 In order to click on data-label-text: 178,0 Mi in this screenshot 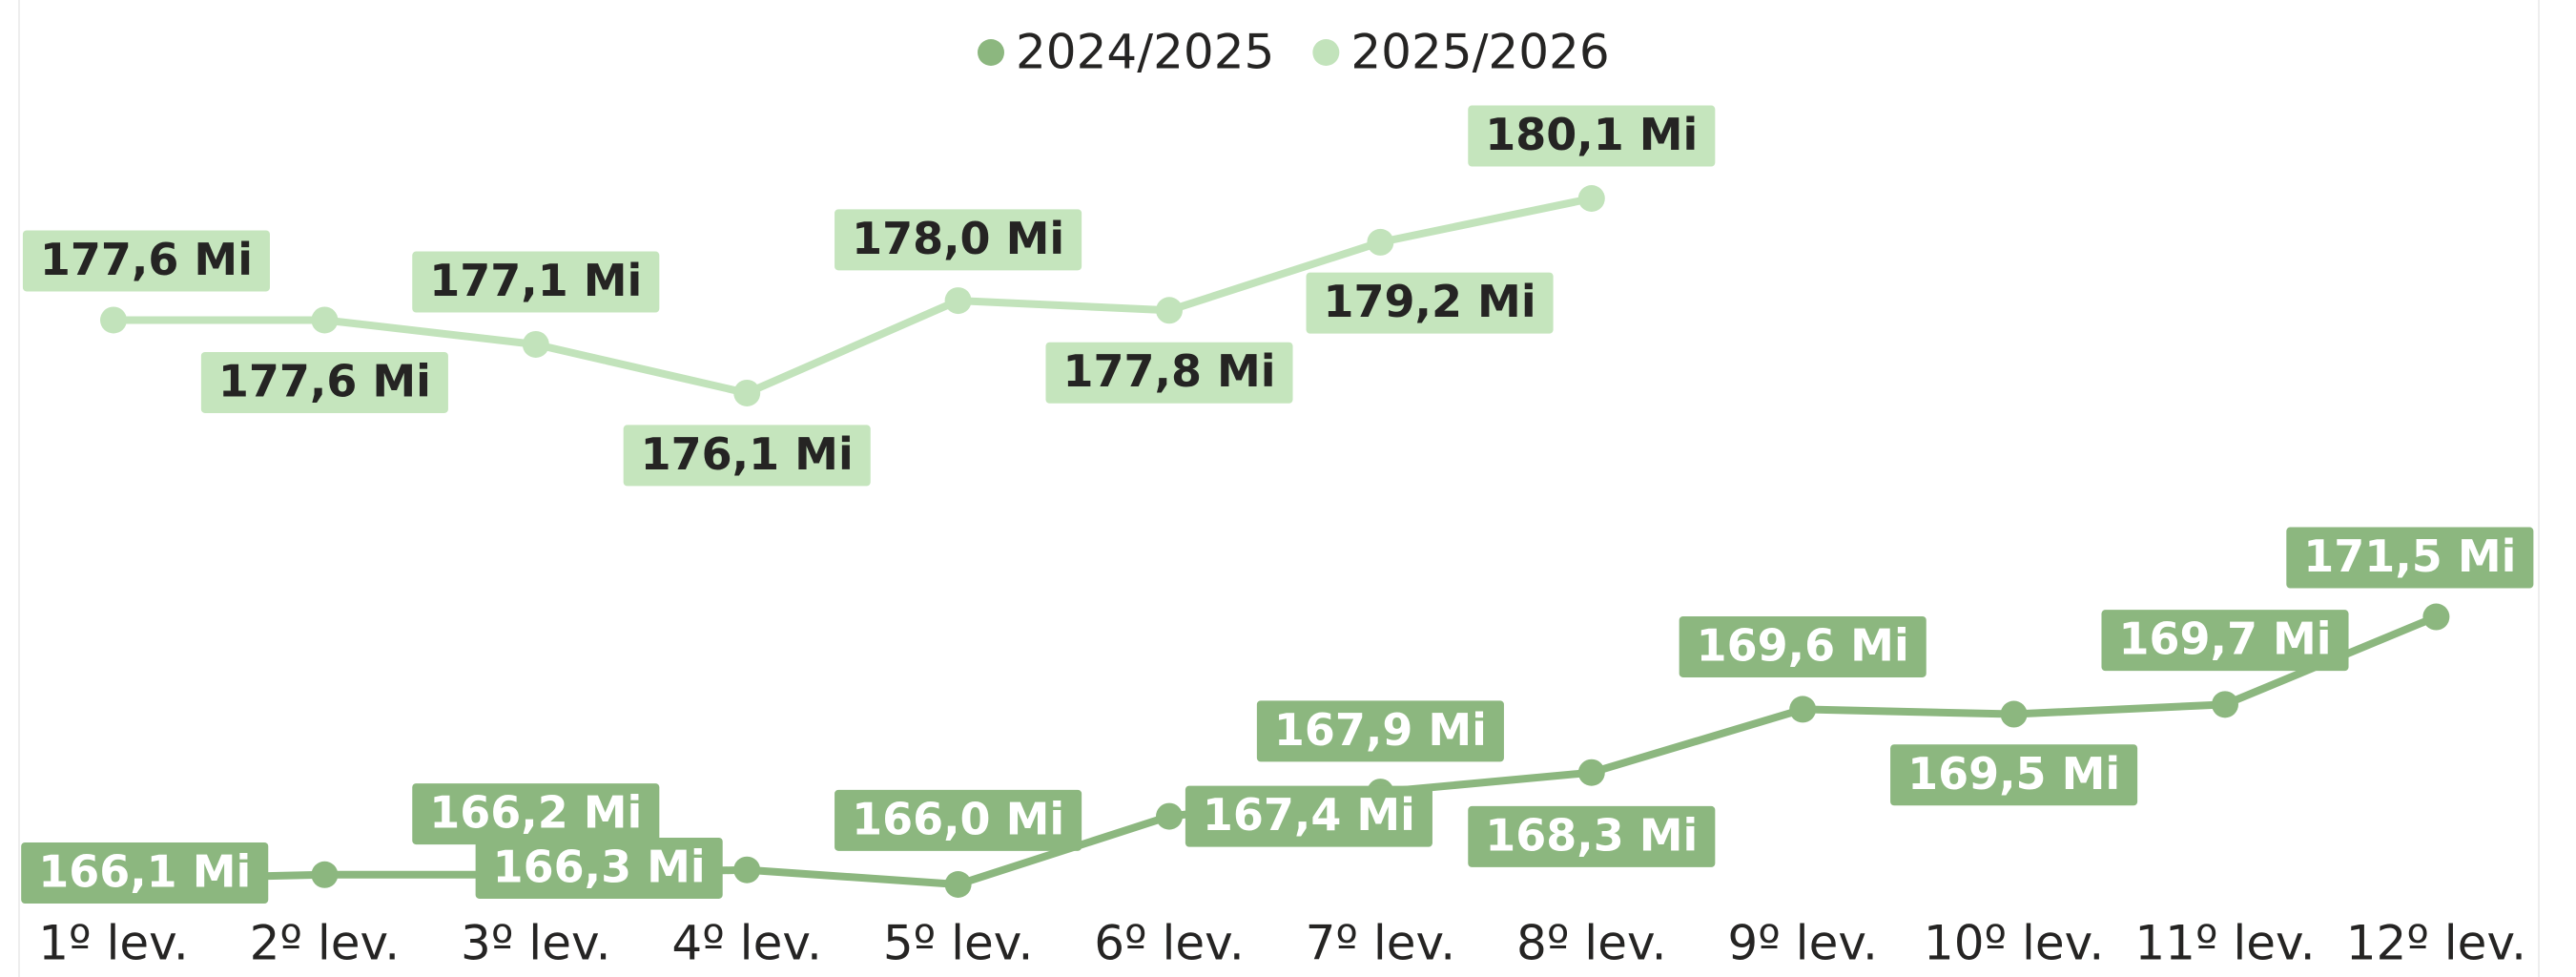, I will do `click(958, 238)`.